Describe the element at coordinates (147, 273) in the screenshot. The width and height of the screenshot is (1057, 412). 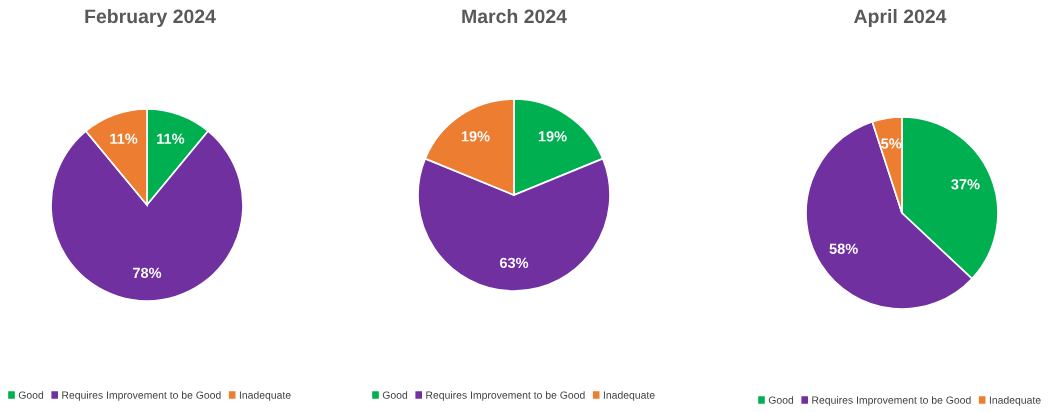
I see `data-label: 78%` at that location.